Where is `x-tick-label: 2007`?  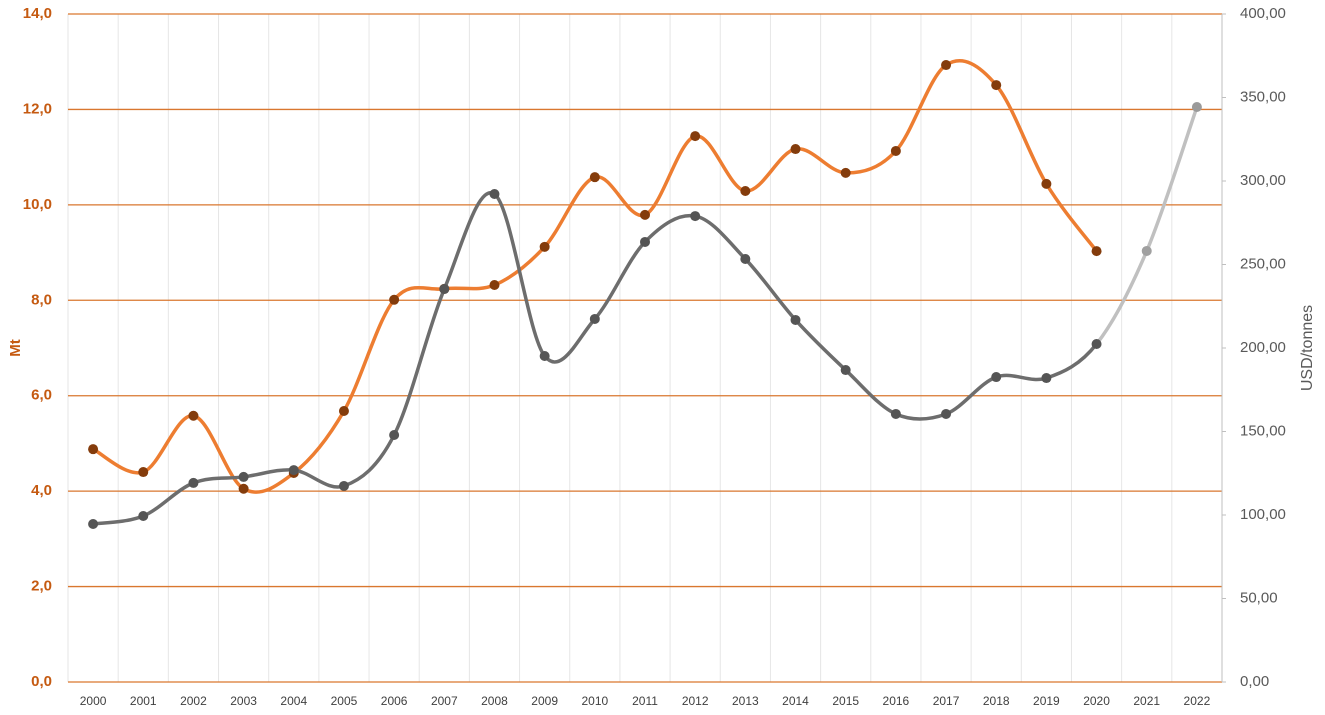 x-tick-label: 2007 is located at coordinates (444, 701).